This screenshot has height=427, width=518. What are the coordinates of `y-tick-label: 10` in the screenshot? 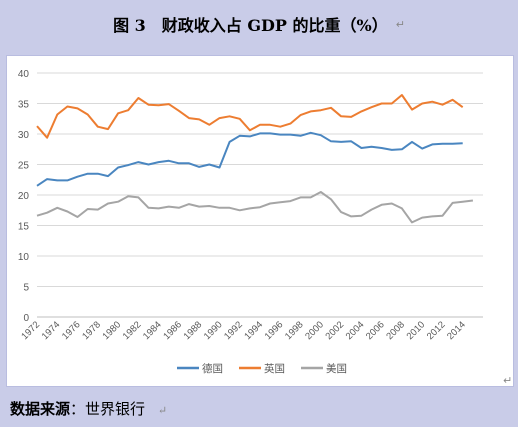 It's located at (24, 257).